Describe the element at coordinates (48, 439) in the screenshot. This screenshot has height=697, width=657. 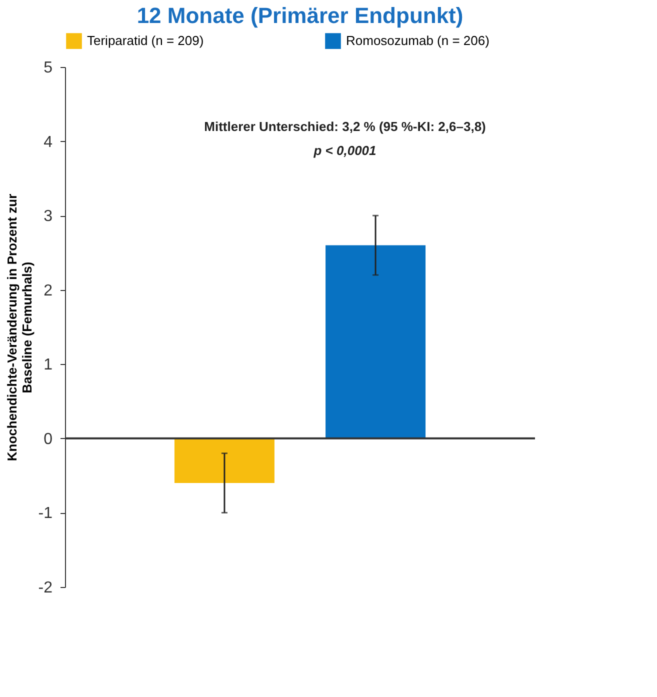
I see `y-tick-label: 0` at that location.